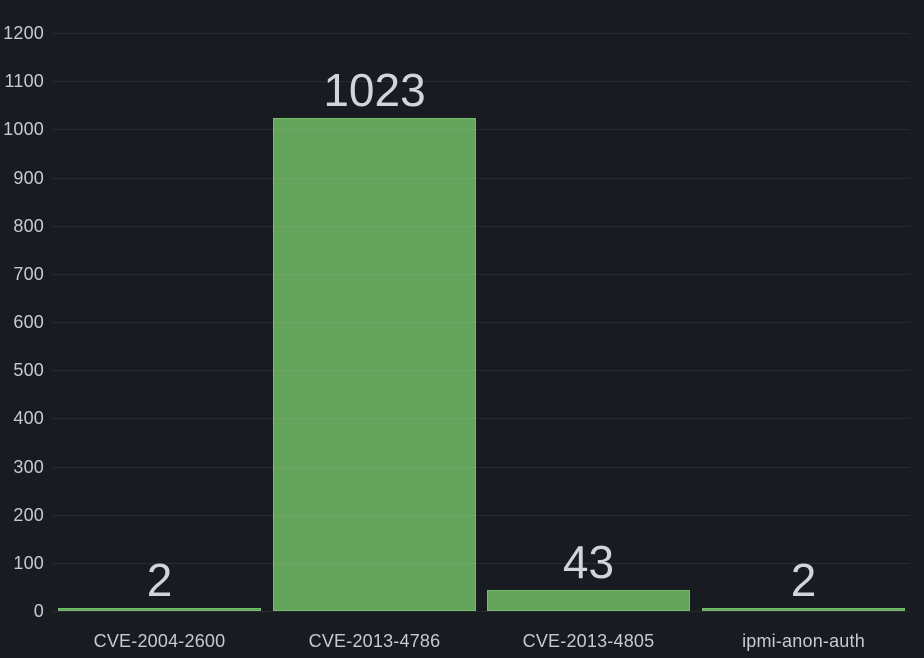 The image size is (924, 658). I want to click on x-axis-label: CVE-2013-4805, so click(588, 641).